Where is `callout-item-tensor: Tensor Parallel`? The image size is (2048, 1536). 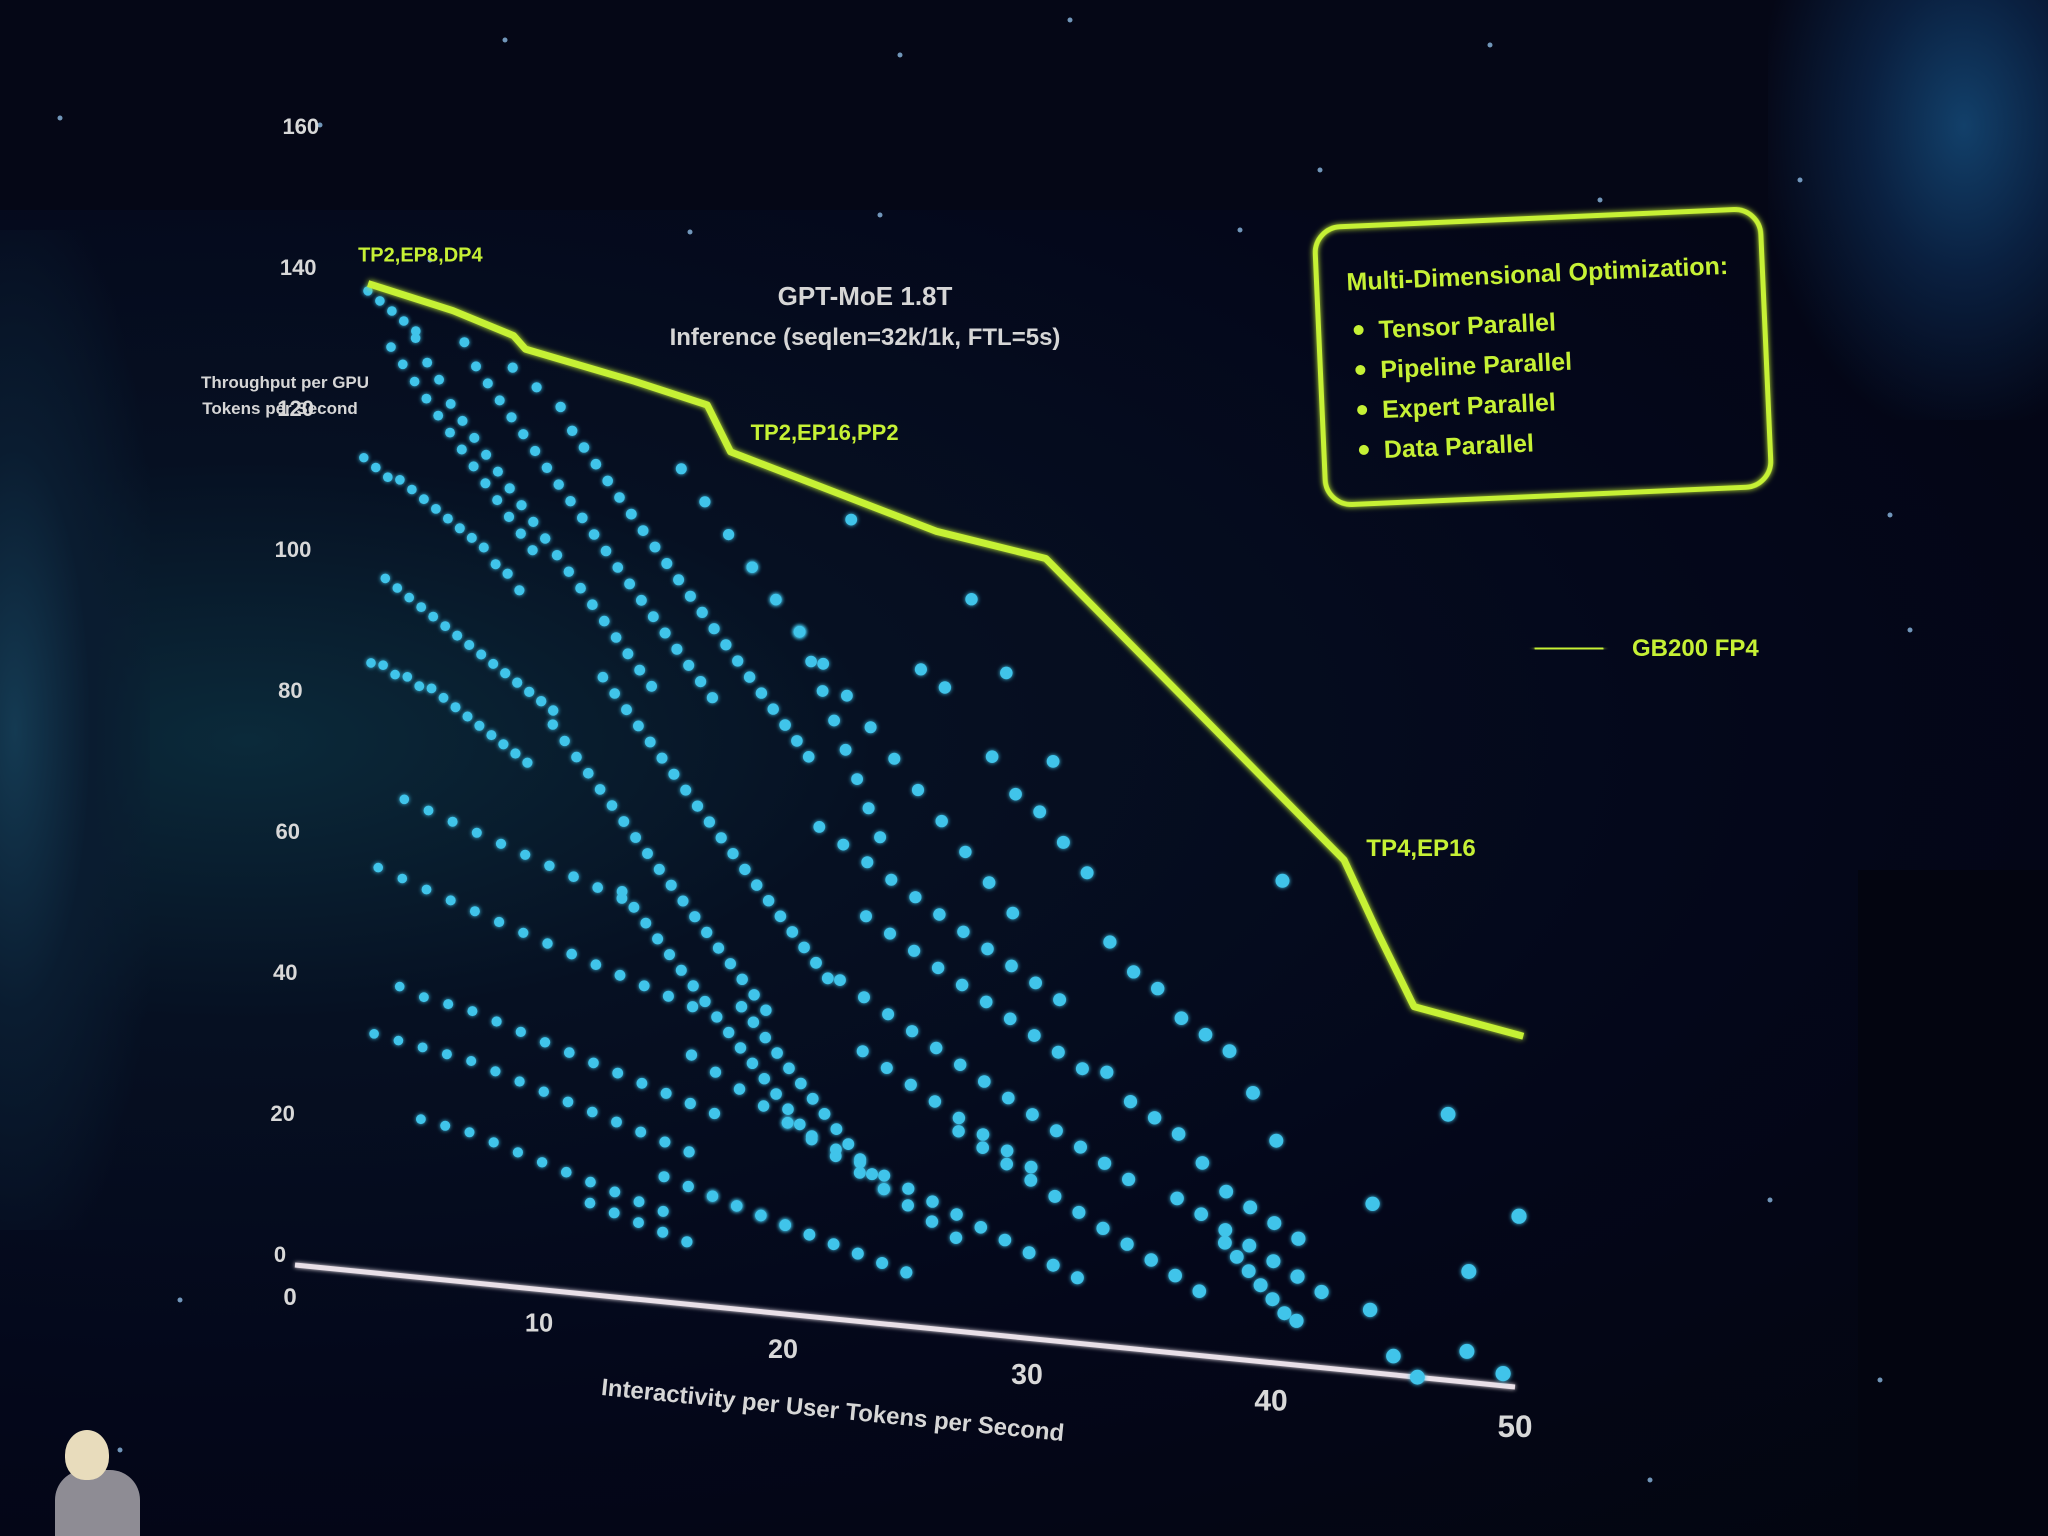
callout-item-tensor: Tensor Parallel is located at coordinates (1467, 326).